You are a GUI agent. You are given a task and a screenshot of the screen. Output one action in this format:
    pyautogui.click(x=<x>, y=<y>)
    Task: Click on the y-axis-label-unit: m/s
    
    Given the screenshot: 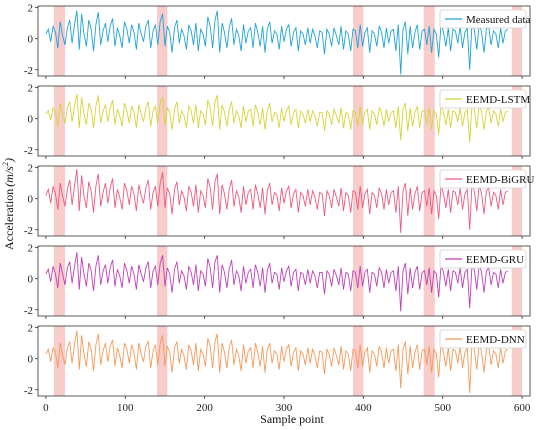 What is the action you would take?
    pyautogui.click(x=9, y=174)
    